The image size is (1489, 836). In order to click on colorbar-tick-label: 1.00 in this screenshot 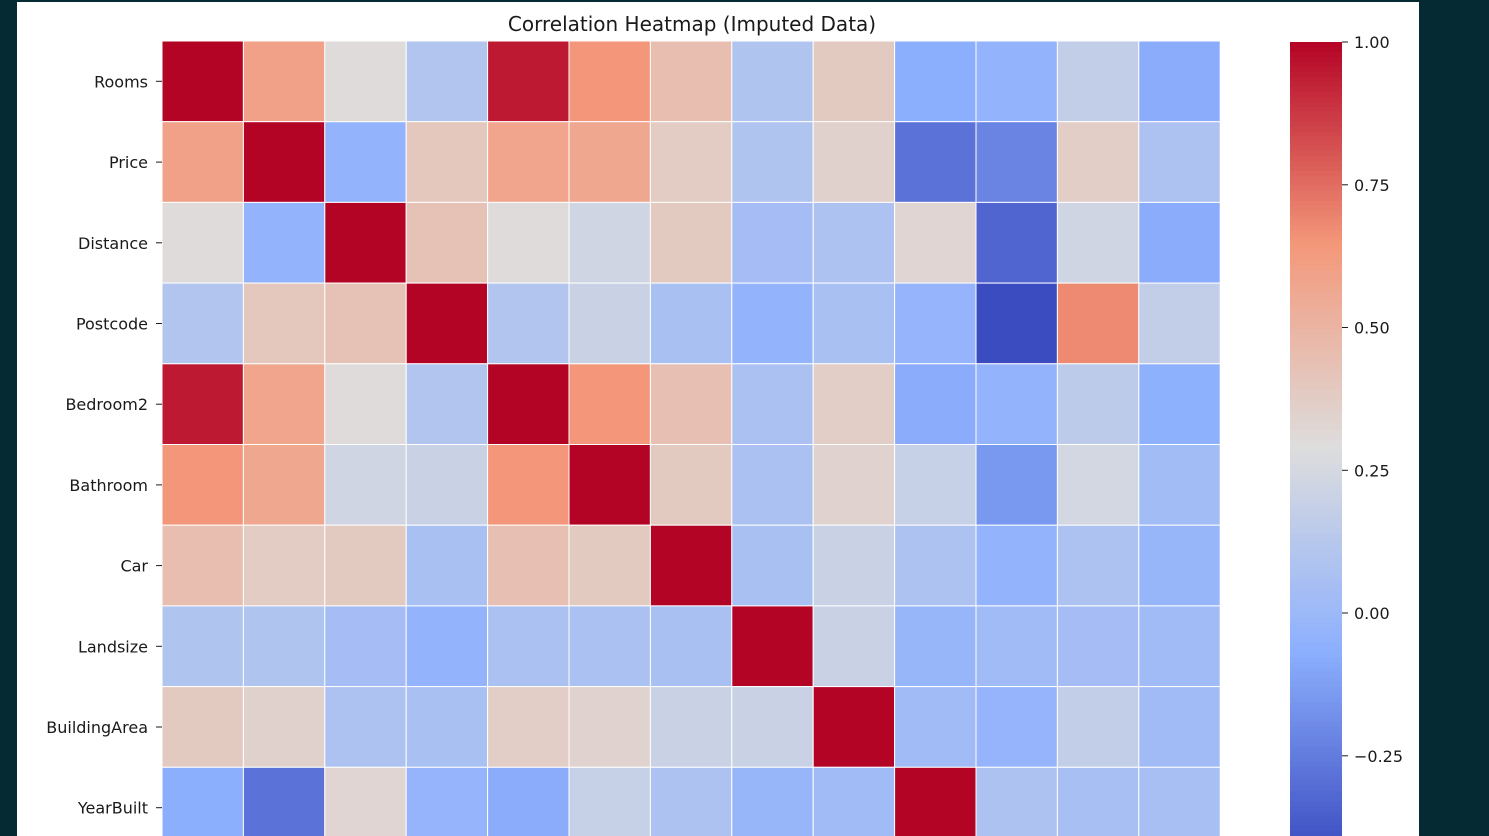, I will do `click(1372, 42)`.